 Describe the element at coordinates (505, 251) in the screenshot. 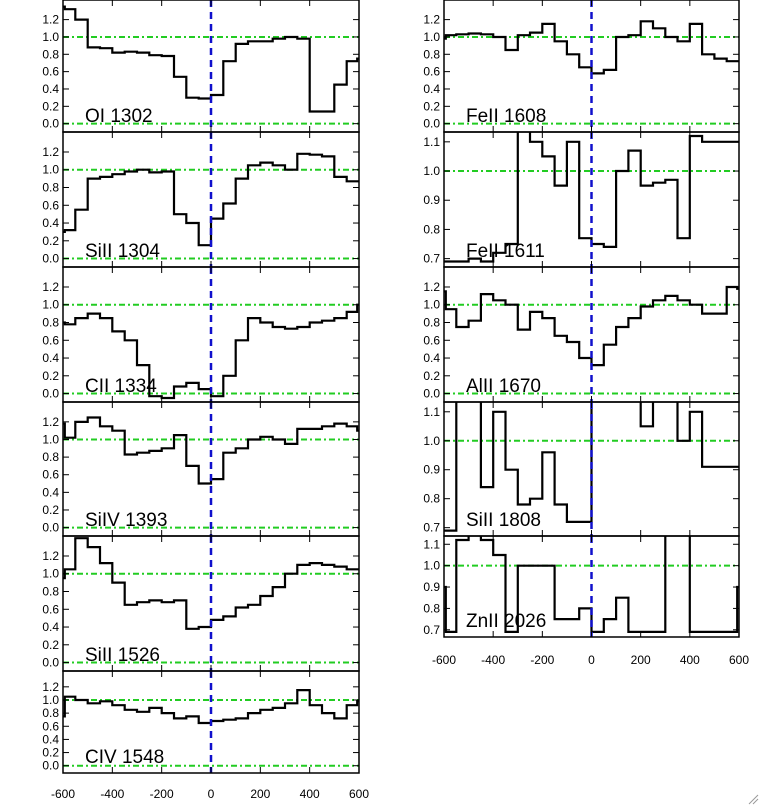

I see `panel-label: FeII 1611` at that location.